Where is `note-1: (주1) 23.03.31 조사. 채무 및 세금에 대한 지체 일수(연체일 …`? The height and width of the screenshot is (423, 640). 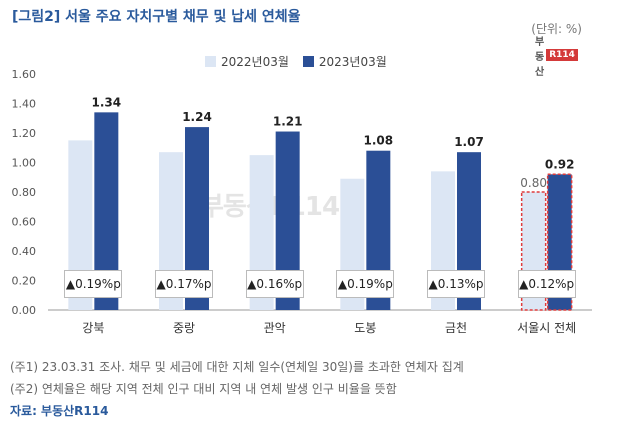
note-1: (주1) 23.03.31 조사. 채무 및 세금에 대한 지체 일수(연체일 … is located at coordinates (237, 367).